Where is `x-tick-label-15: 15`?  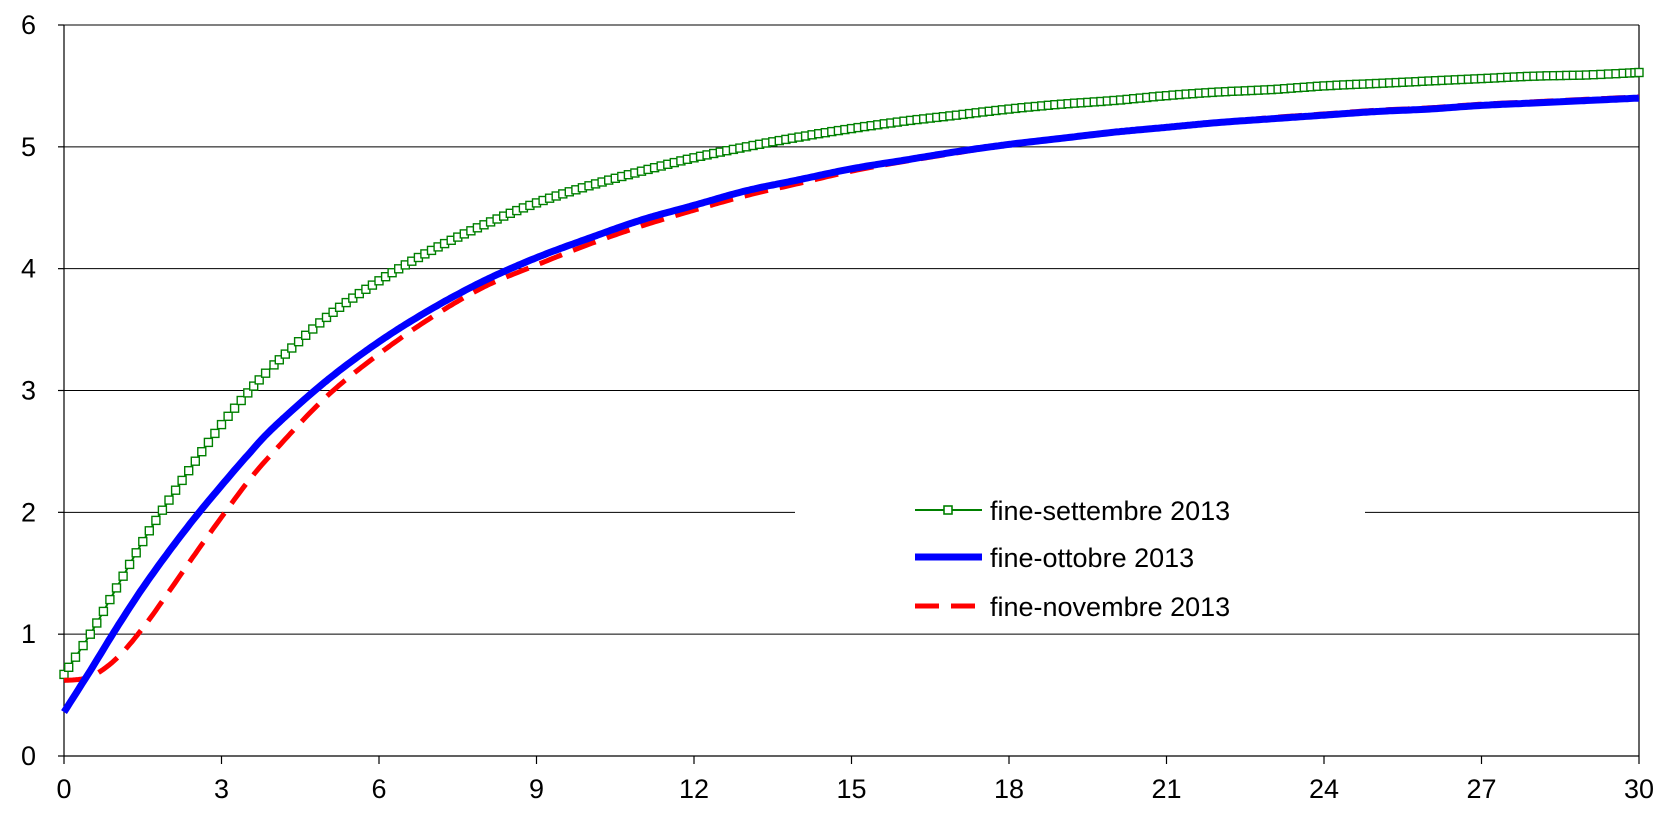
x-tick-label-15: 15 is located at coordinates (851, 789).